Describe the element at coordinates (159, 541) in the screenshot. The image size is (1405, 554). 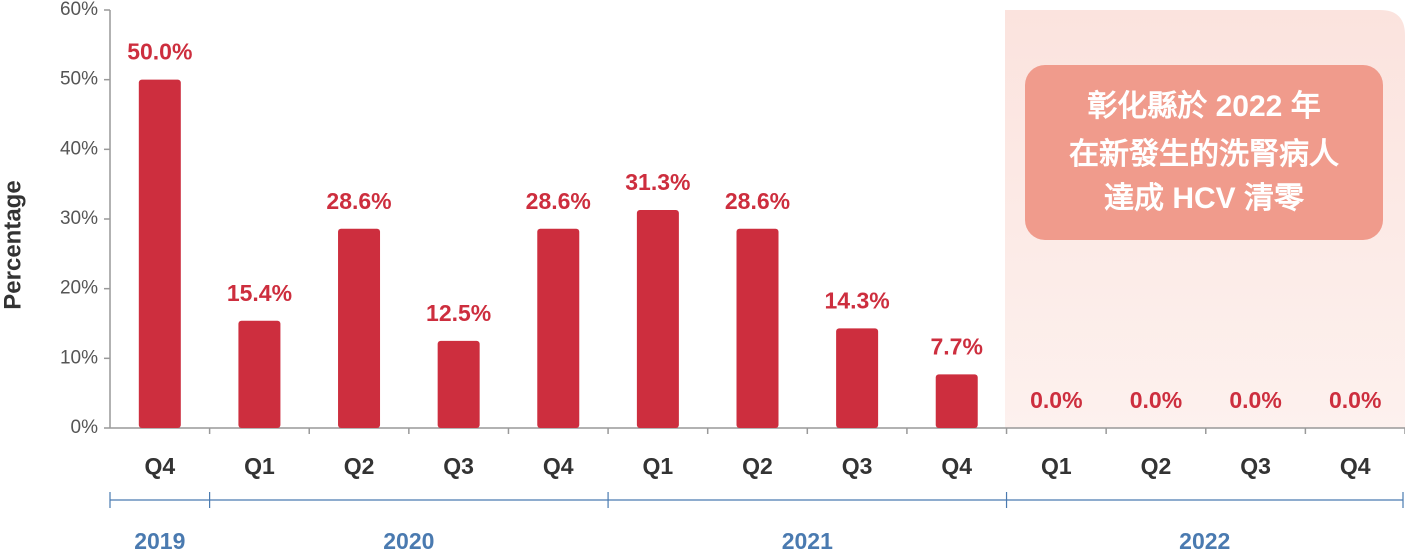
I see `year-label: 2019` at that location.